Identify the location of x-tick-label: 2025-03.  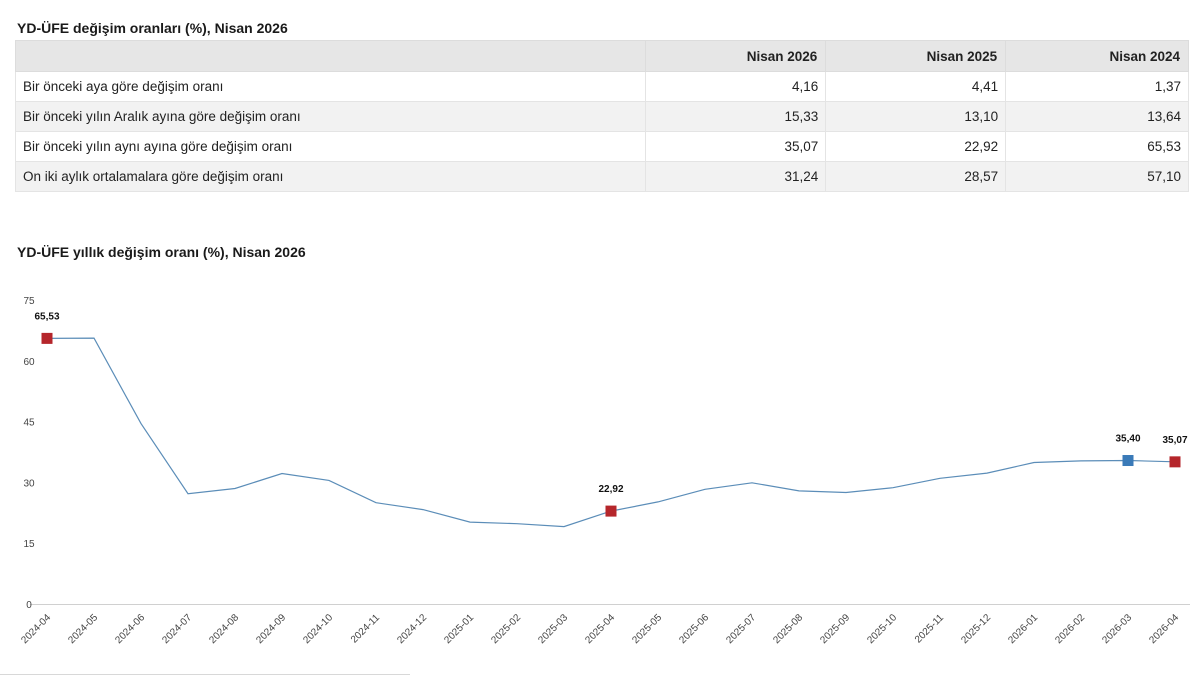
(553, 629).